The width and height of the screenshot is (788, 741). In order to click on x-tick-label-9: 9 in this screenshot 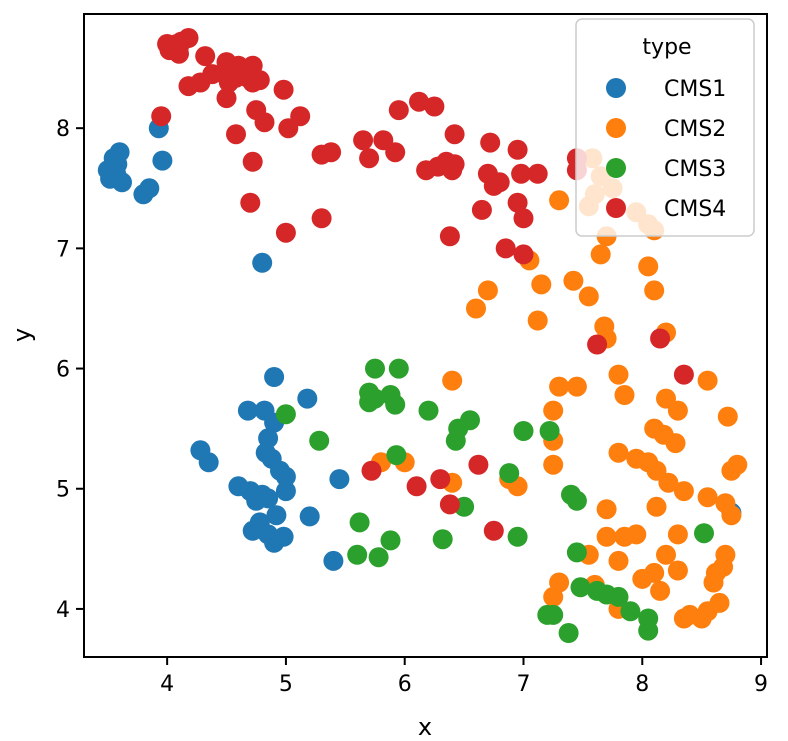, I will do `click(761, 684)`.